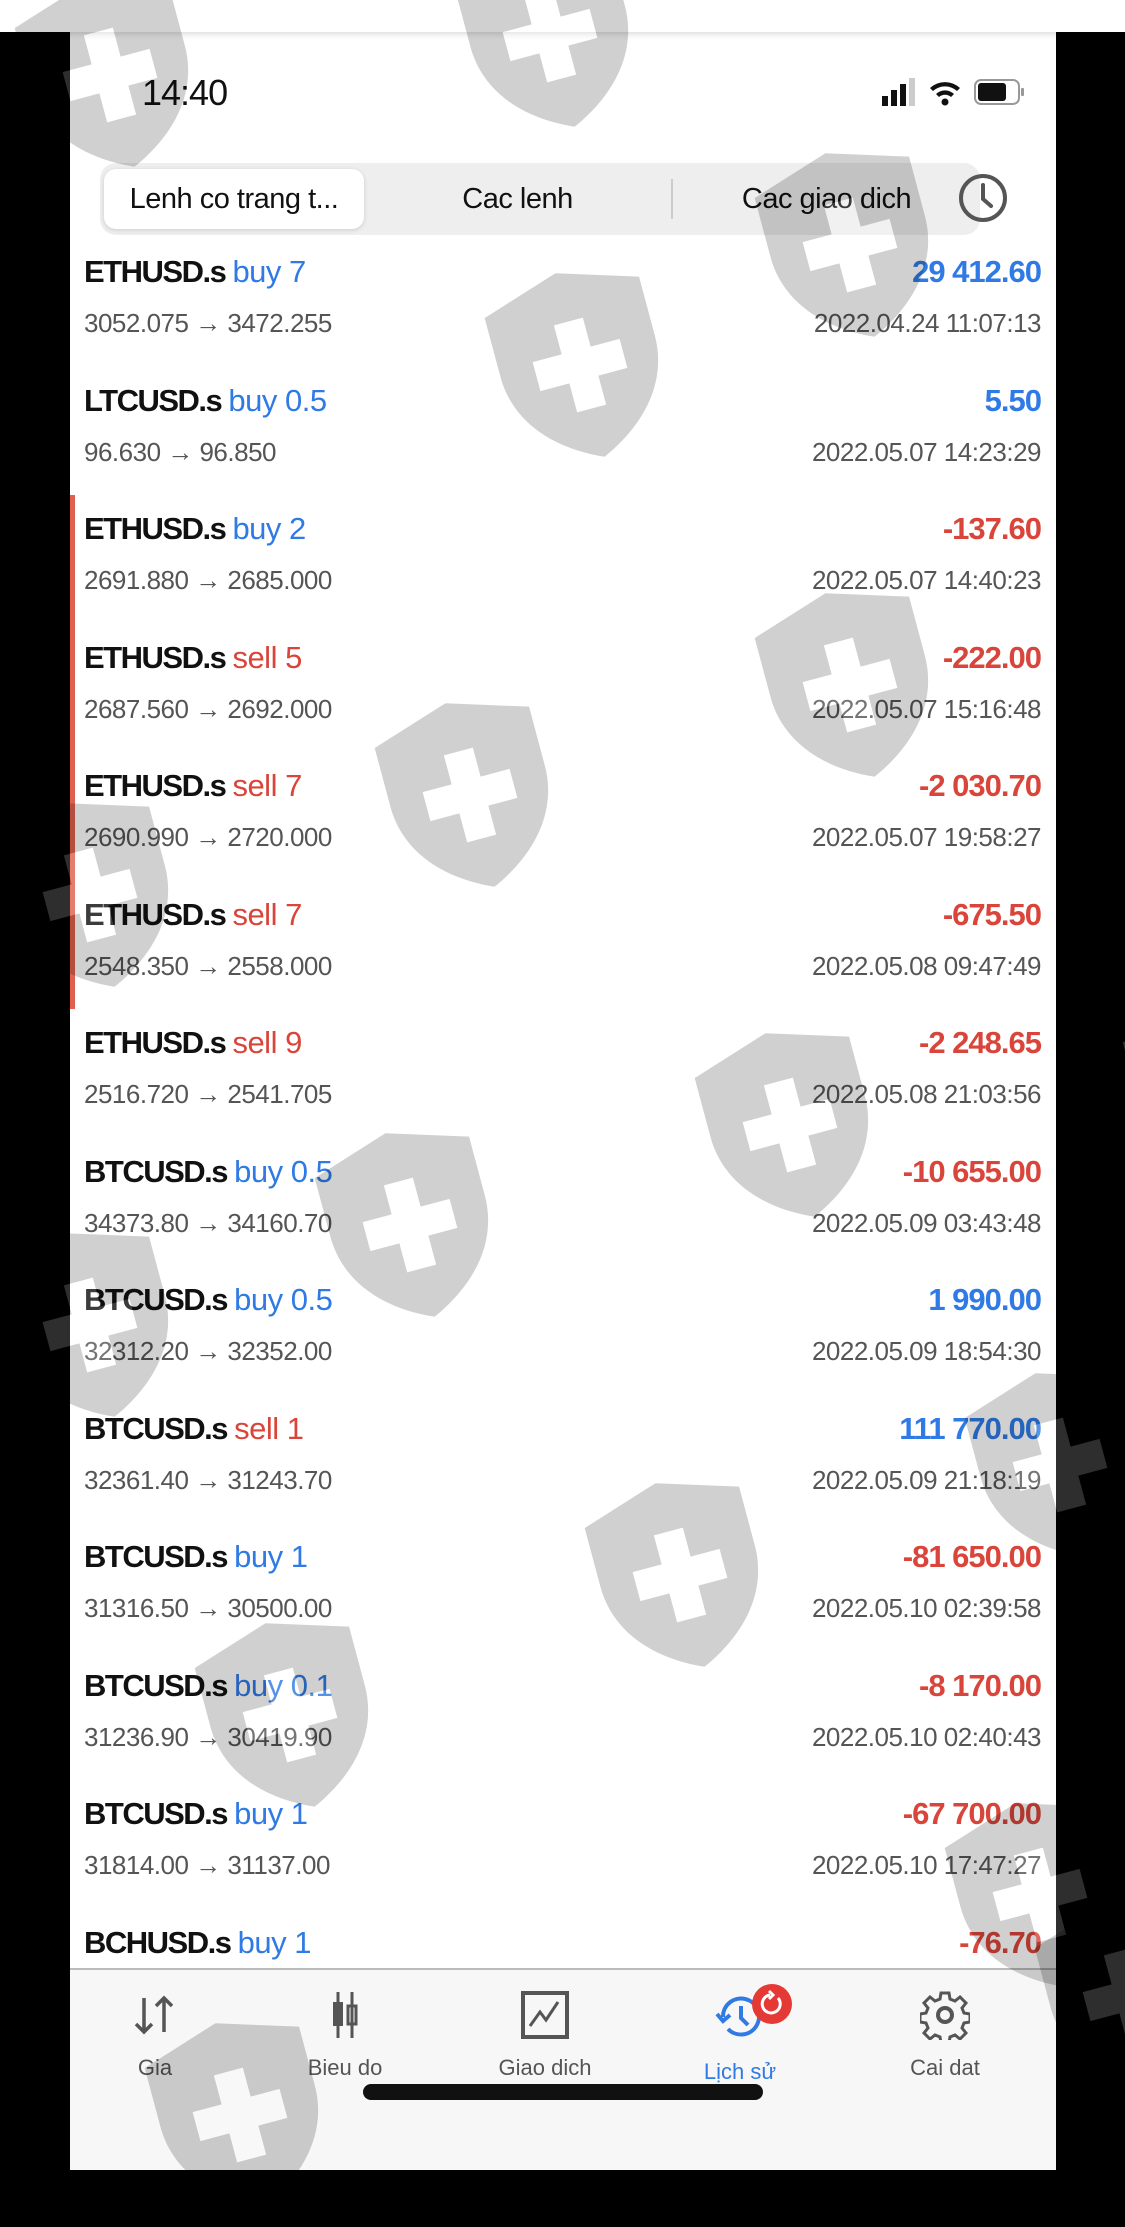 The image size is (1125, 2227). Describe the element at coordinates (208, 1479) in the screenshot. I see `trade-prices: 32361.40 → 31243.70` at that location.